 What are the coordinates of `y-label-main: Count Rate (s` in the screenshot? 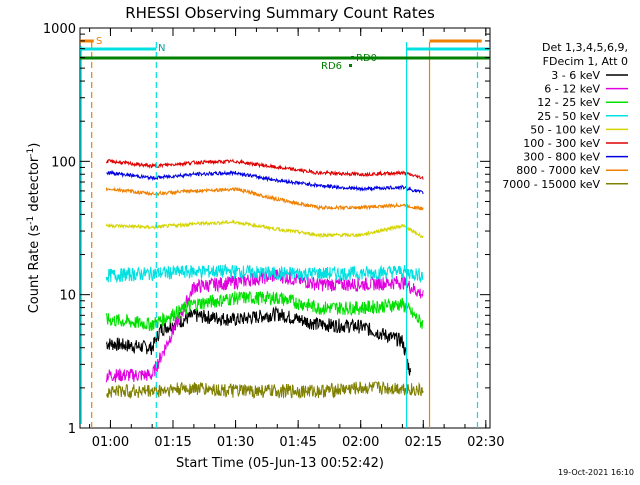 It's located at (34, 269).